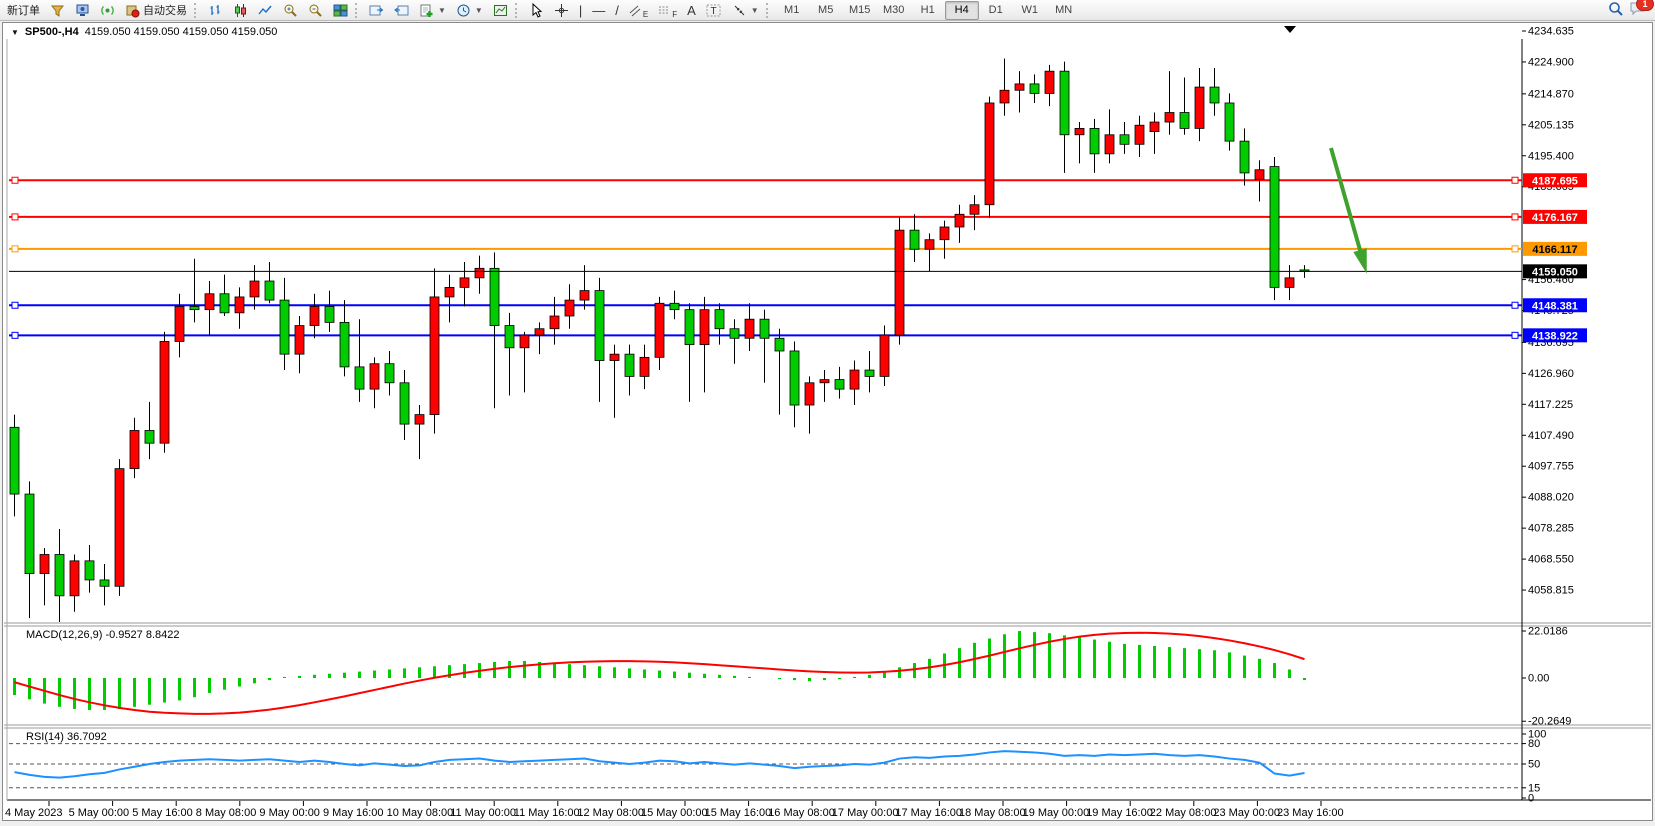 This screenshot has width=1655, height=826. Describe the element at coordinates (792, 10) in the screenshot. I see `timeframe-m1-button: M1` at that location.